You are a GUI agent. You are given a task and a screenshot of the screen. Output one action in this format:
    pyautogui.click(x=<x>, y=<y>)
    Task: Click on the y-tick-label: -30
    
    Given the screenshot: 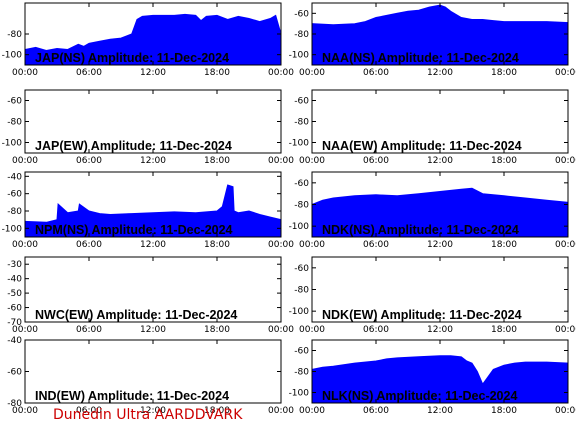 What is the action you would take?
    pyautogui.click(x=14, y=265)
    